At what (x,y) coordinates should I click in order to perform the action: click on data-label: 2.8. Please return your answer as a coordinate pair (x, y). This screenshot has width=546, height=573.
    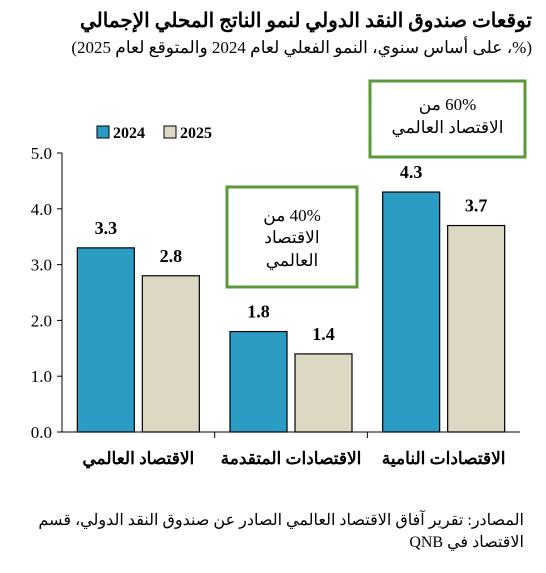
    Looking at the image, I should click on (171, 256).